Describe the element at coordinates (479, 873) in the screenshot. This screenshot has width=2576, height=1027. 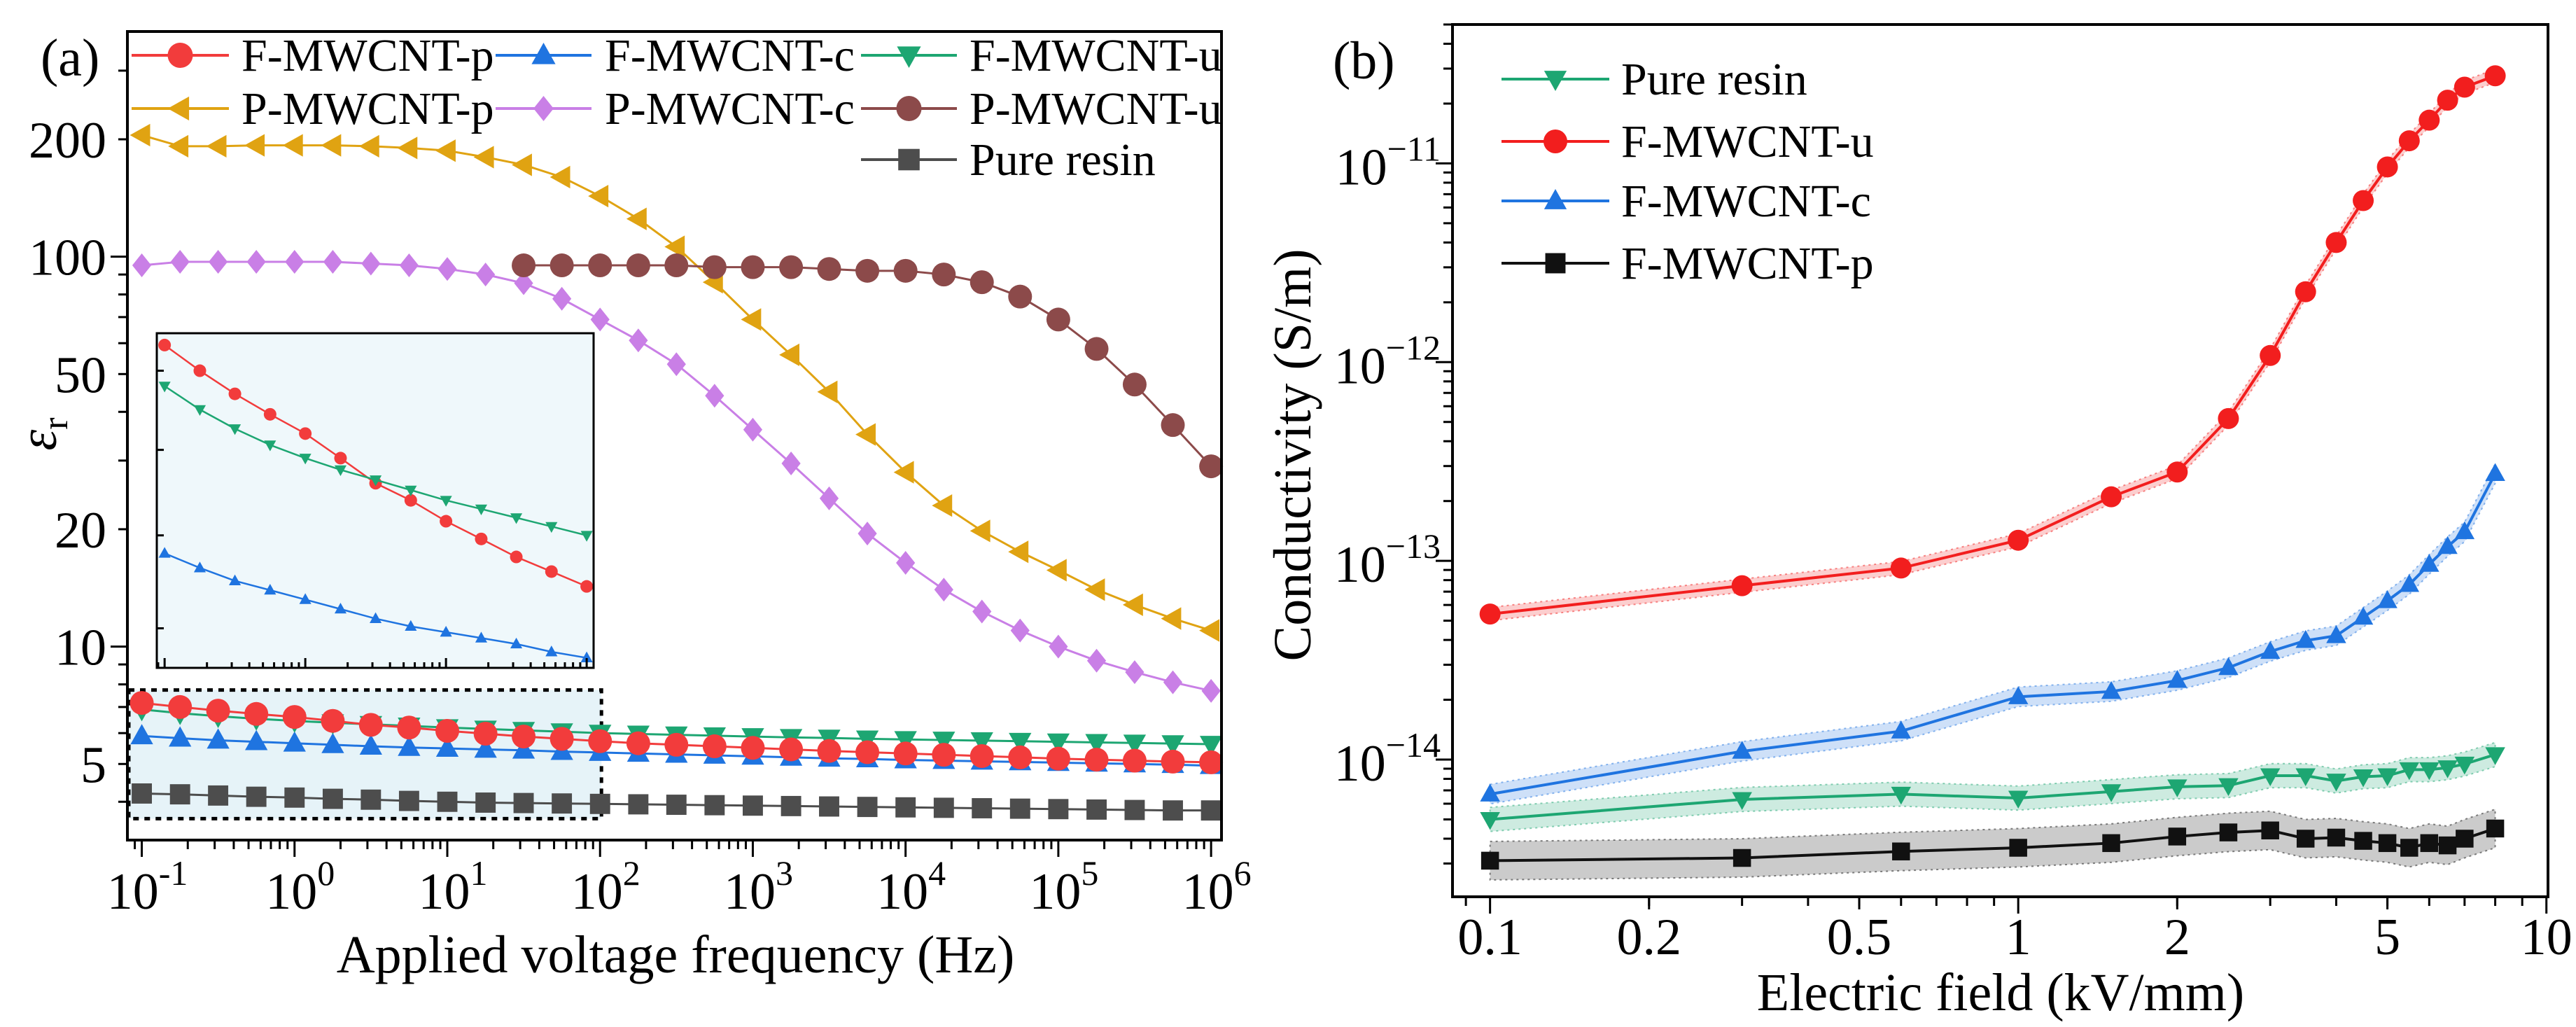
I see `tick-label-exponent: 1` at that location.